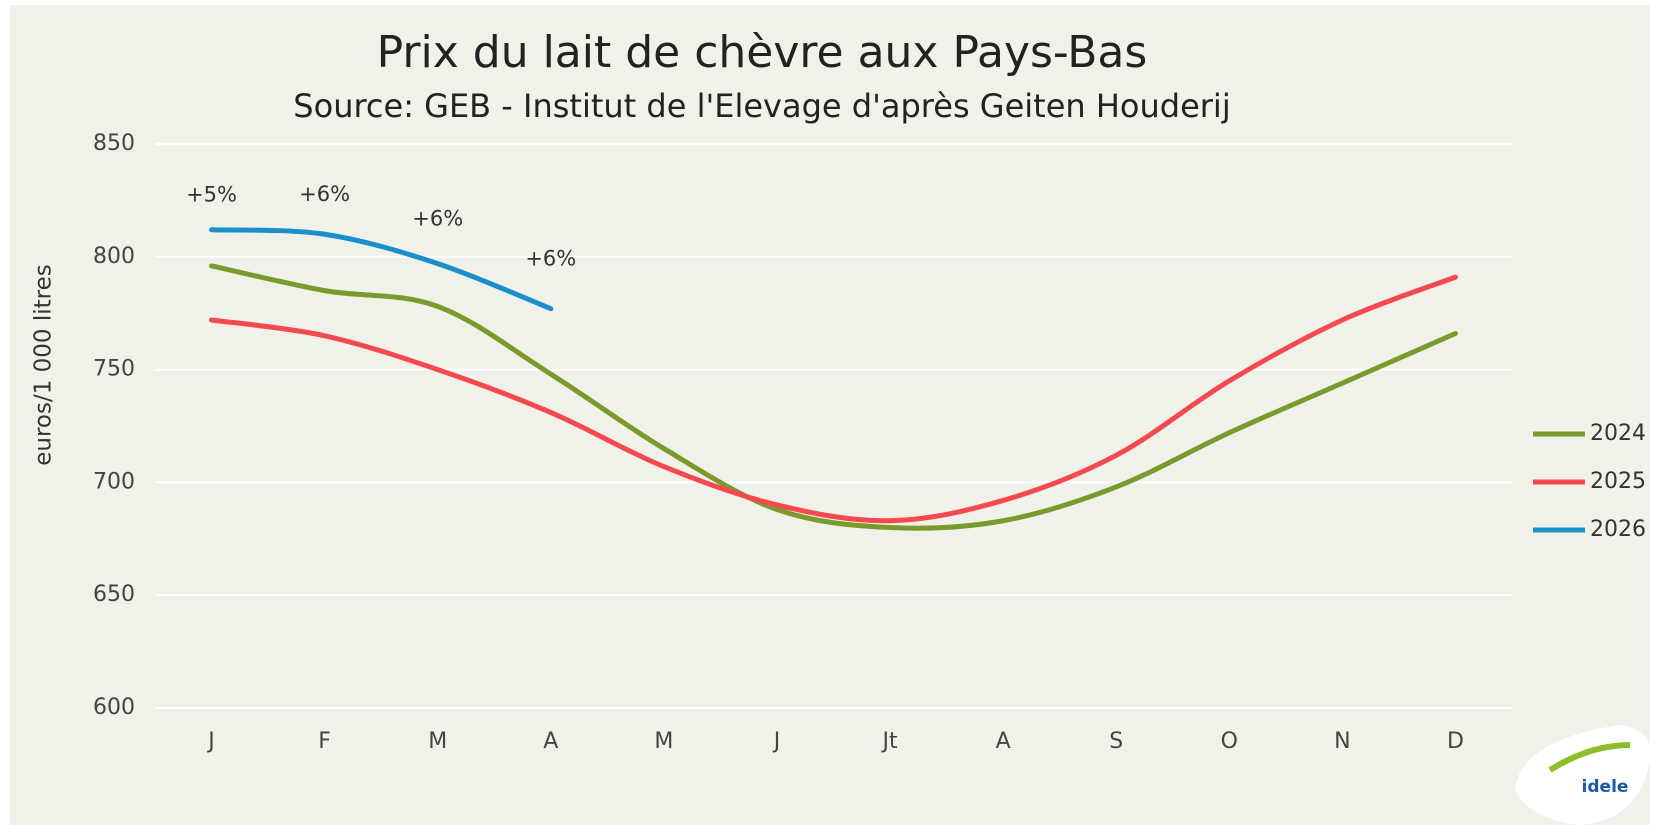 The width and height of the screenshot is (1657, 833). What do you see at coordinates (114, 481) in the screenshot?
I see `y-tick-label: 700` at bounding box center [114, 481].